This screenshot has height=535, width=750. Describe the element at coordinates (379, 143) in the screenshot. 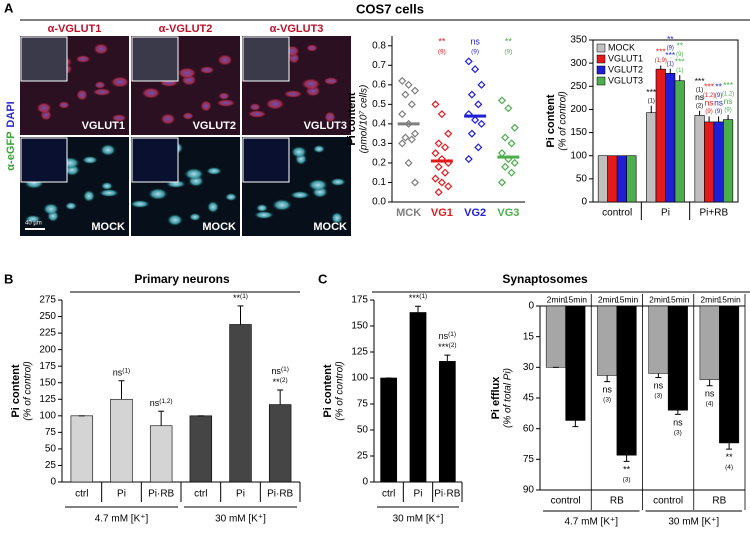

I see `y-tick-label: 0.3` at that location.